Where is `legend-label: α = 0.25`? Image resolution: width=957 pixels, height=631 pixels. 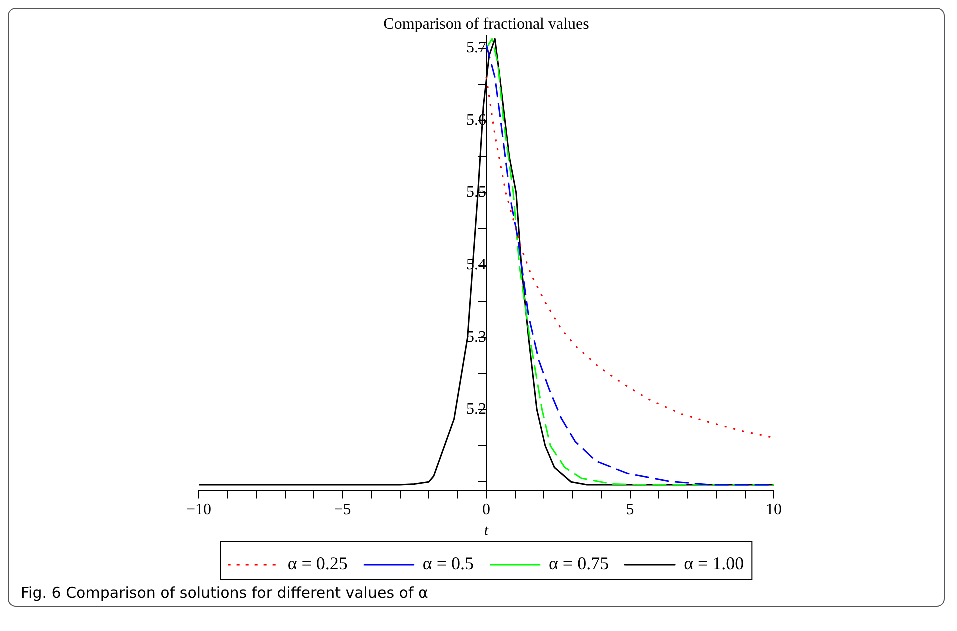 legend-label: α = 0.25 is located at coordinates (318, 564).